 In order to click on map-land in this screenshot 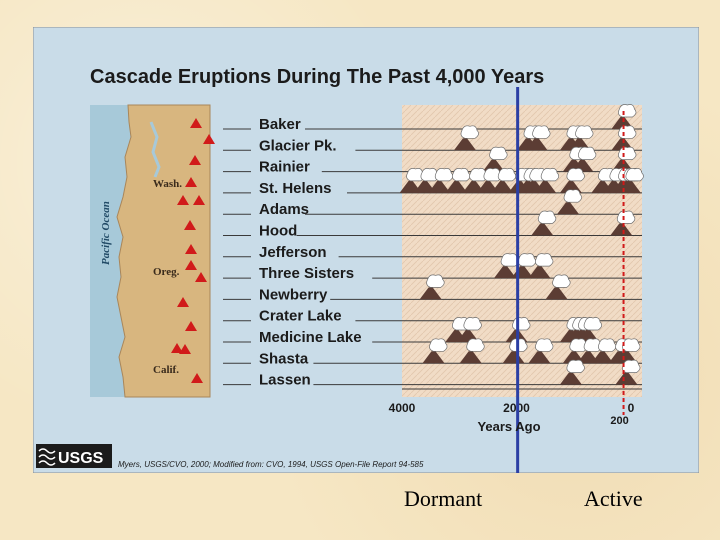, I will do `click(163, 251)`.